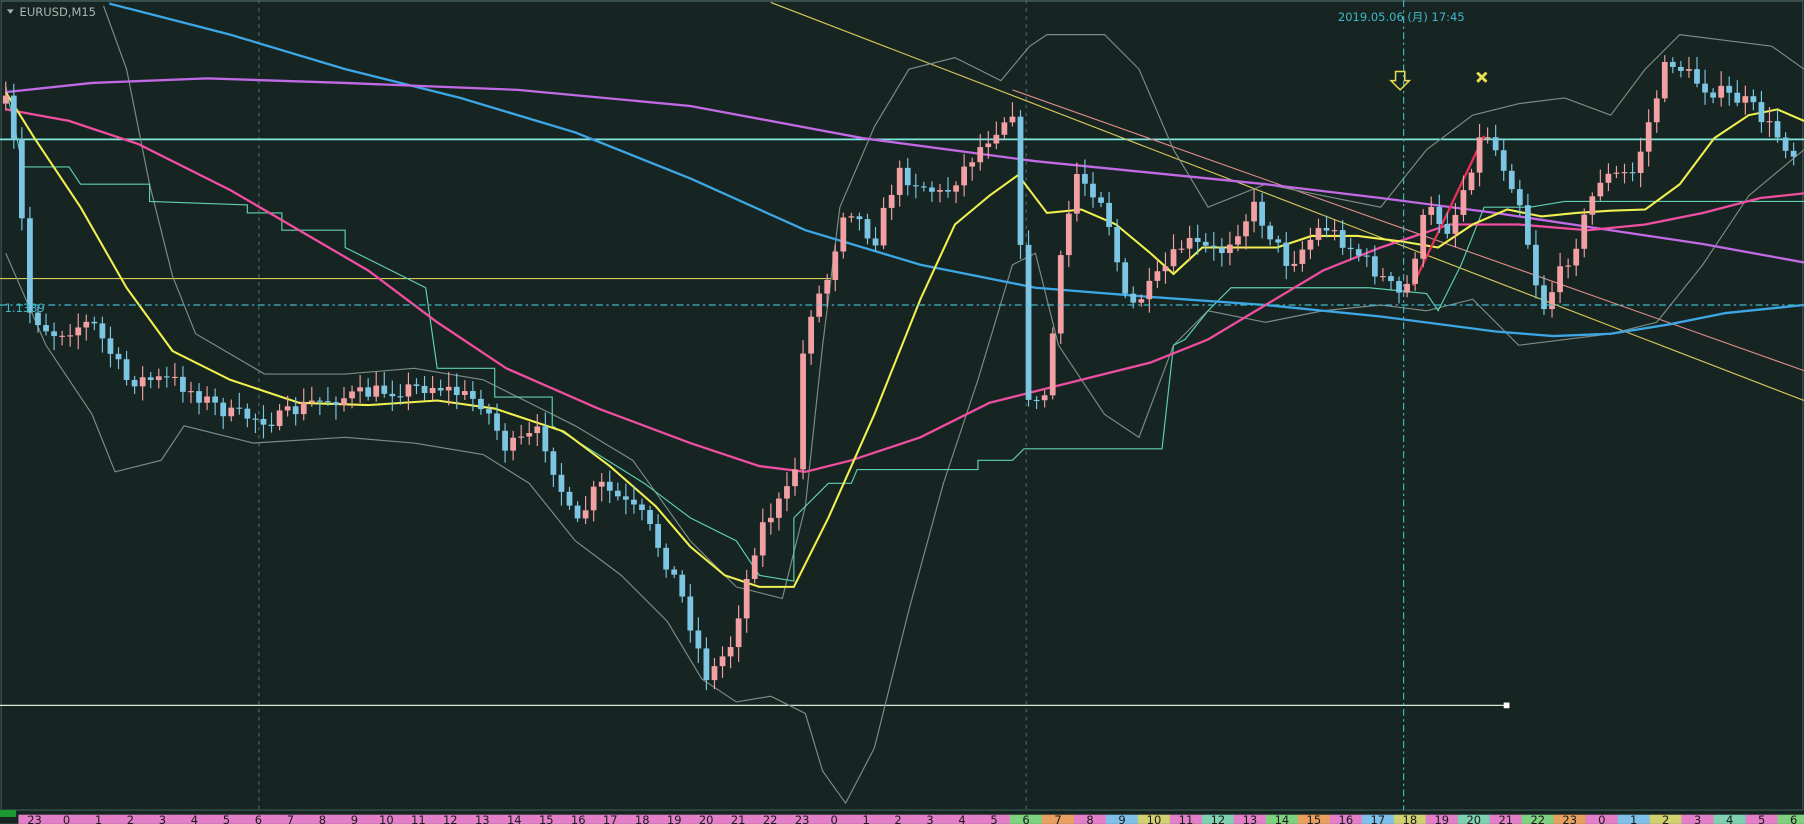 The width and height of the screenshot is (1804, 824). I want to click on menu-triangle, so click(10, 11).